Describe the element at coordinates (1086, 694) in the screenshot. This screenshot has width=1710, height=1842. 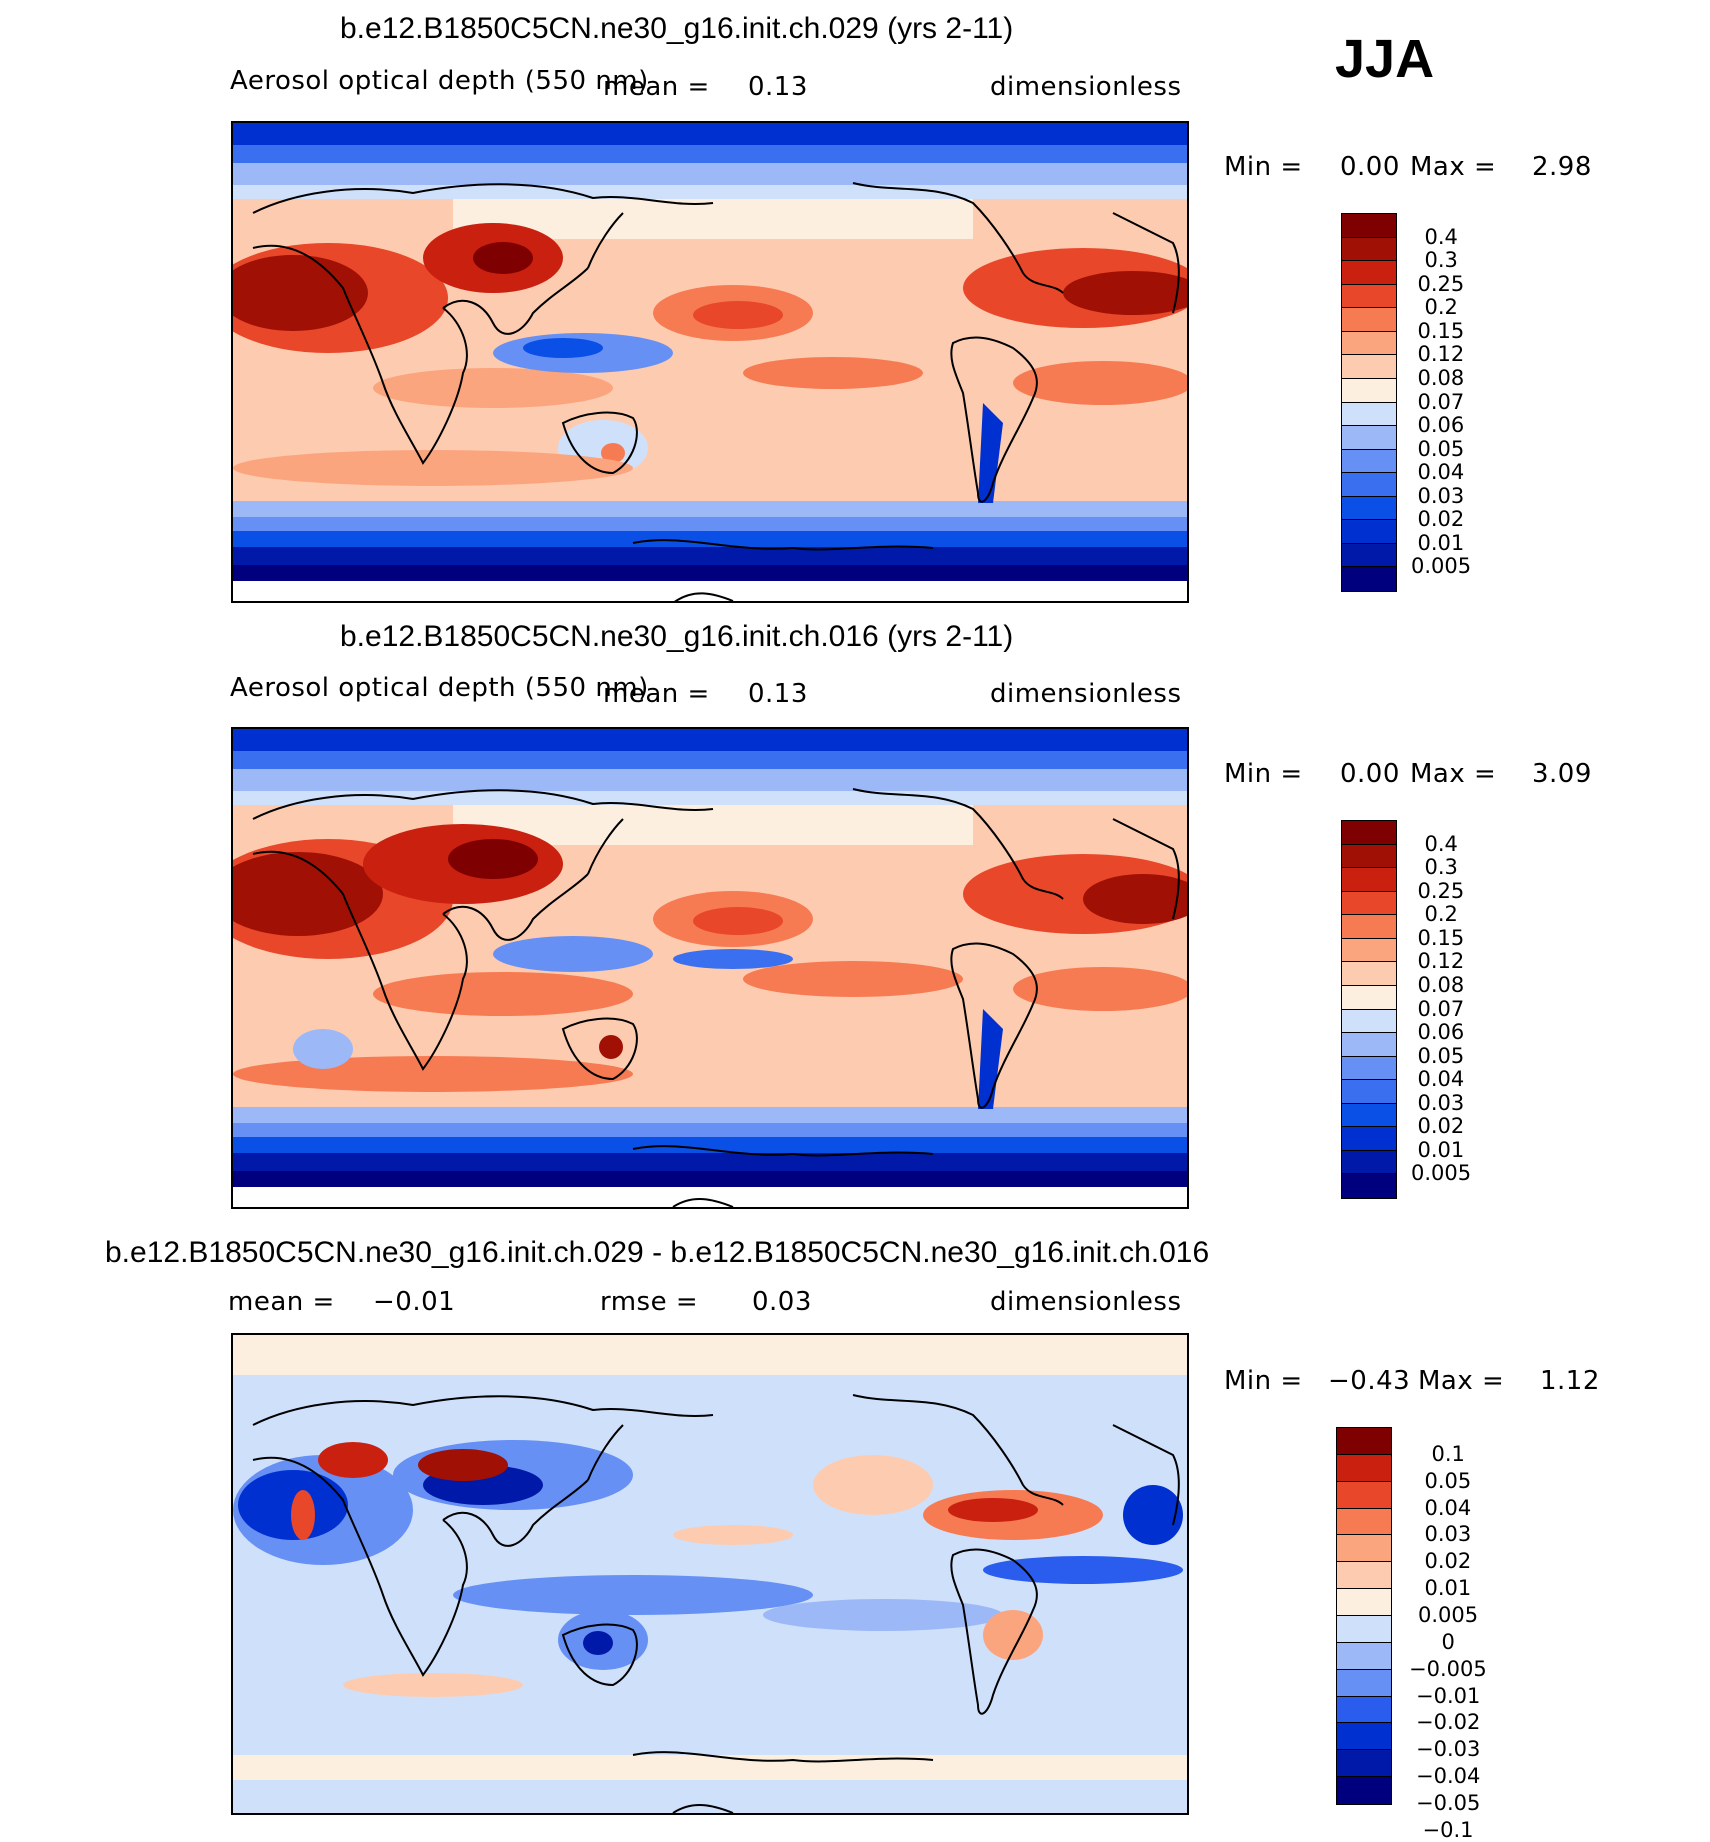
I see `panel-2-units: dimensionless` at that location.